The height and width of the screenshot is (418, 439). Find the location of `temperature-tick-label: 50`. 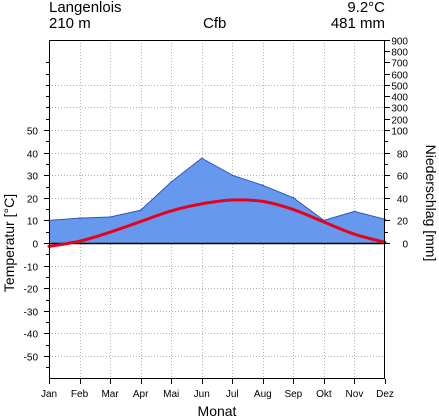

temperature-tick-label: 50 is located at coordinates (33, 132).